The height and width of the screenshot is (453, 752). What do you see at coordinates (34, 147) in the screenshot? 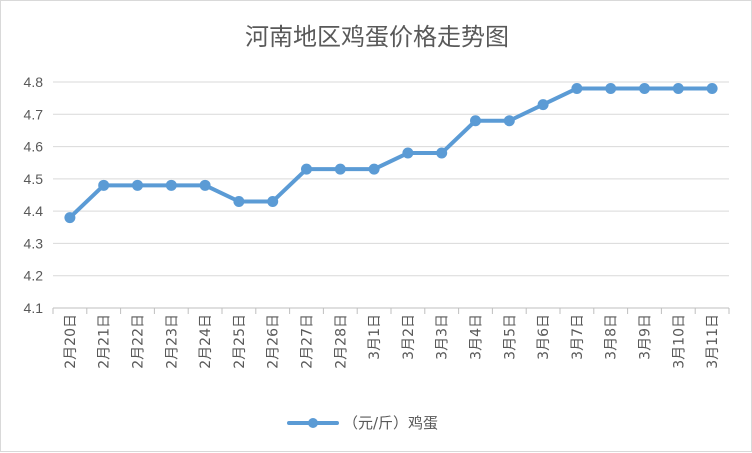
I see `y-tick-label: 4.6` at bounding box center [34, 147].